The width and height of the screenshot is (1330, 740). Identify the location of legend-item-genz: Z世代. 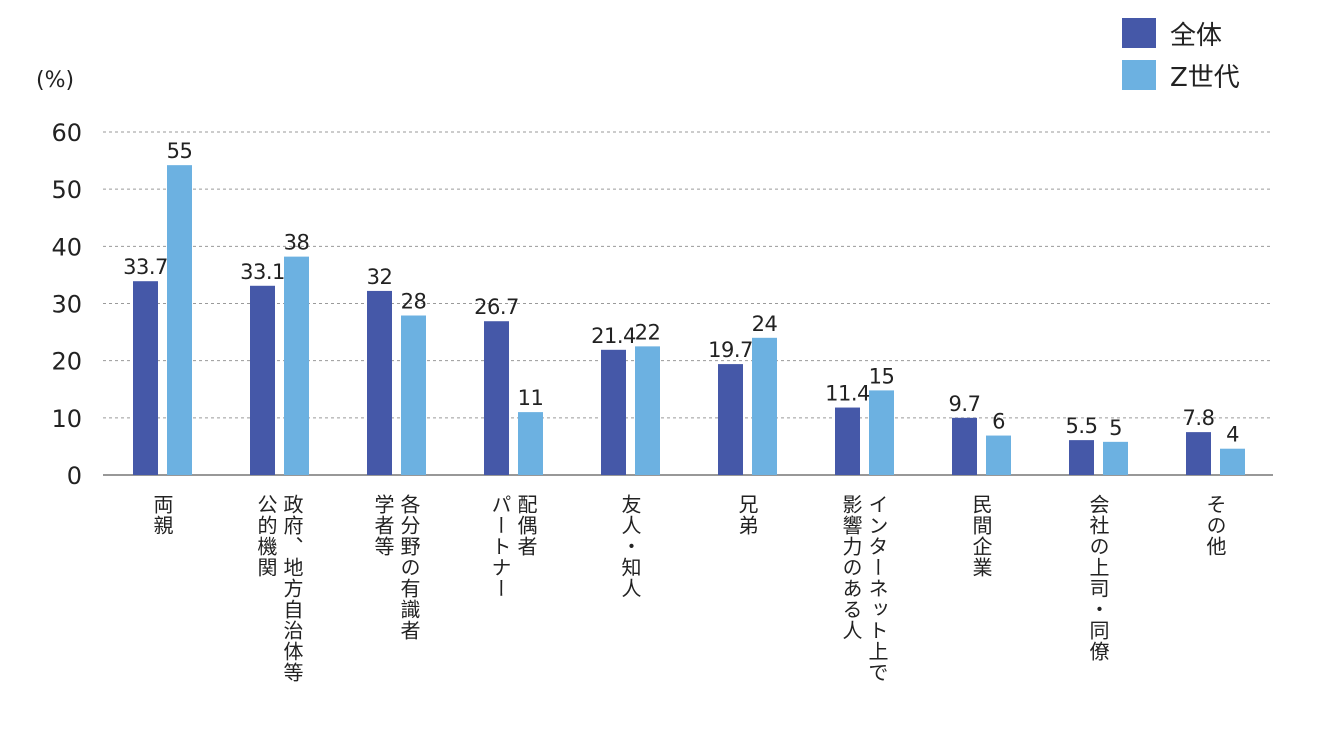
(1181, 76).